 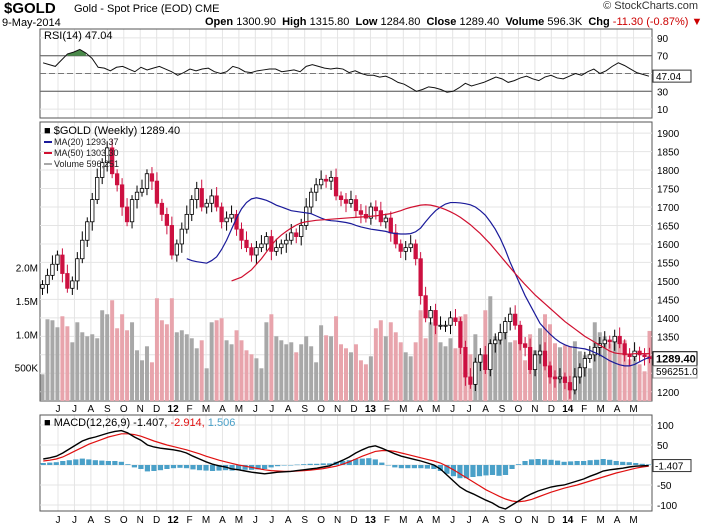 What do you see at coordinates (174, 409) in the screenshot?
I see `x-tick-label: 12` at bounding box center [174, 409].